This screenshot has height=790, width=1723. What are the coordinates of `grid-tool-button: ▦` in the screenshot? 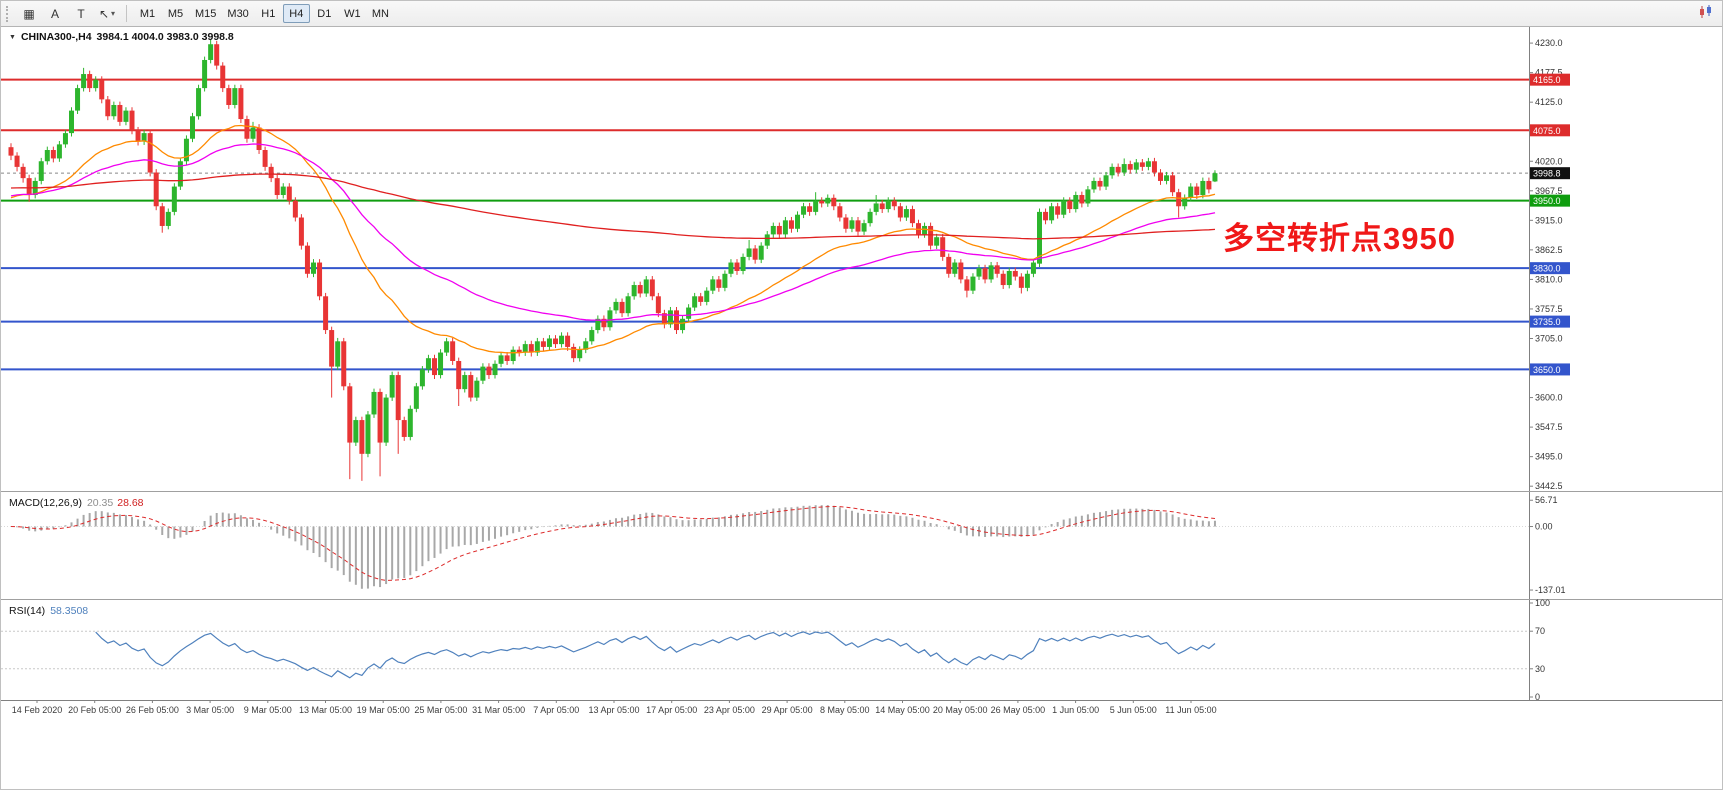 It's located at (29, 14).